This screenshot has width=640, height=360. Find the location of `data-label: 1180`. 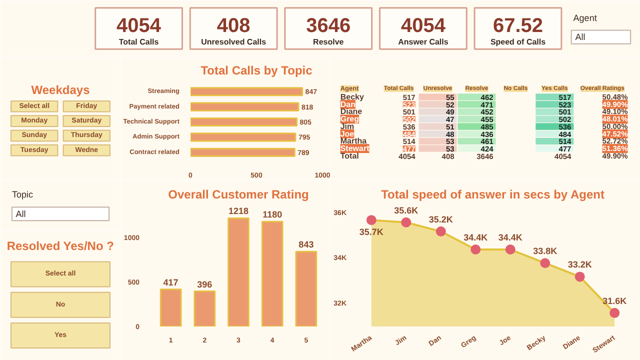

data-label: 1180 is located at coordinates (272, 215).